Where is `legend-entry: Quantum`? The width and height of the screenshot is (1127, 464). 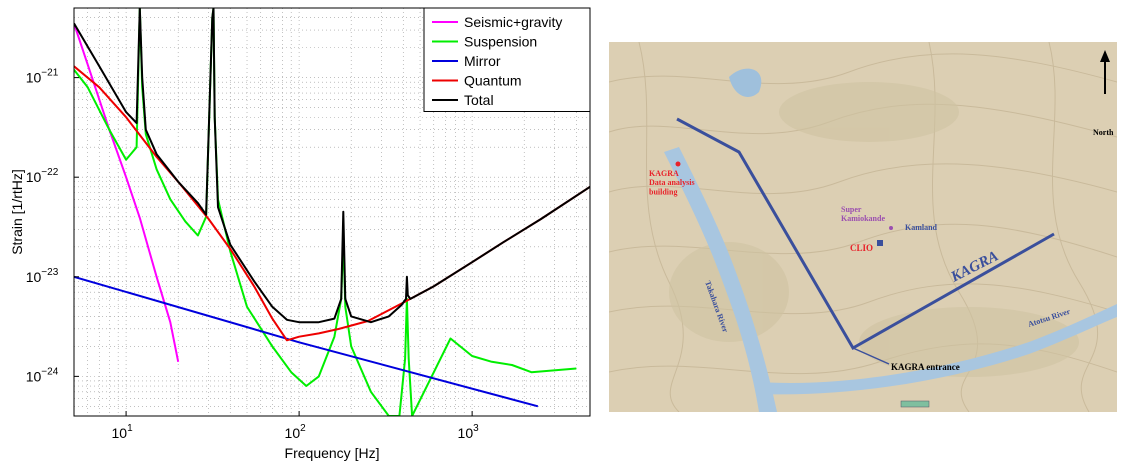
legend-entry: Quantum is located at coordinates (493, 81).